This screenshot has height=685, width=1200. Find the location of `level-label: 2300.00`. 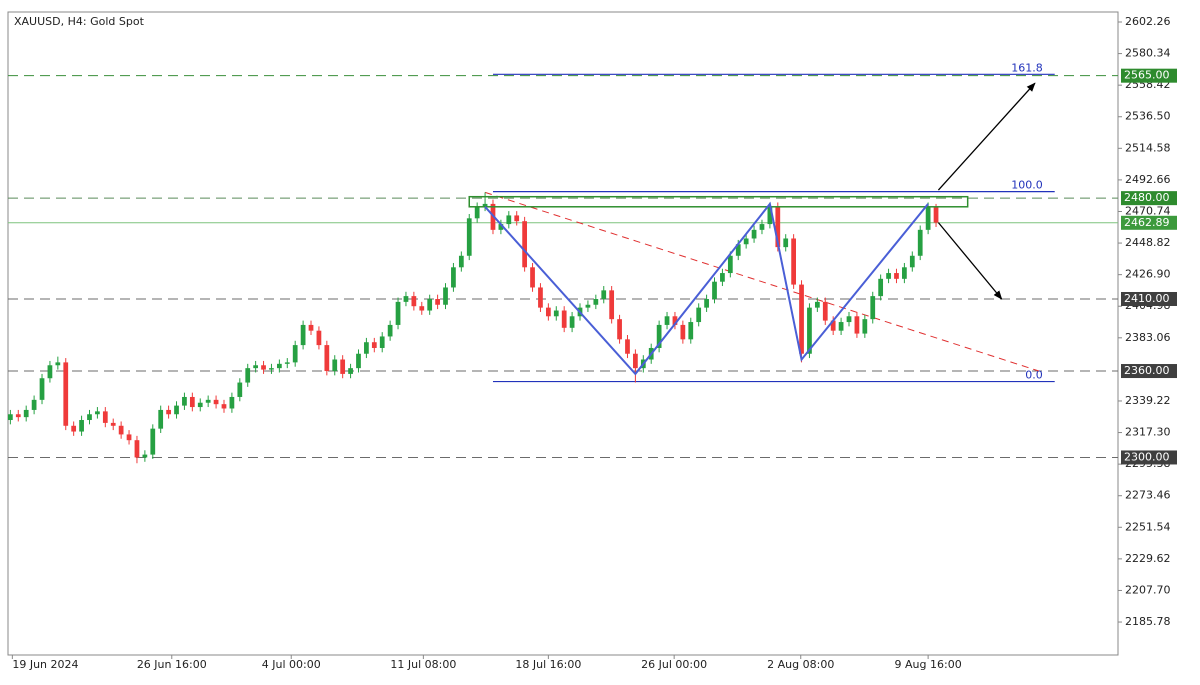

level-label: 2300.00 is located at coordinates (1147, 456).